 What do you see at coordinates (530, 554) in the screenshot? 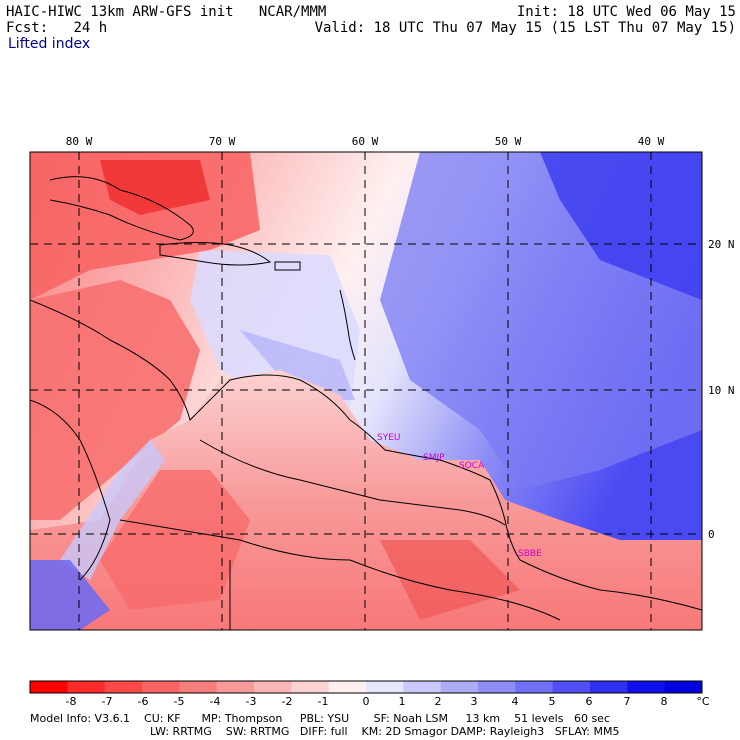
I see `station-label: SBBE` at bounding box center [530, 554].